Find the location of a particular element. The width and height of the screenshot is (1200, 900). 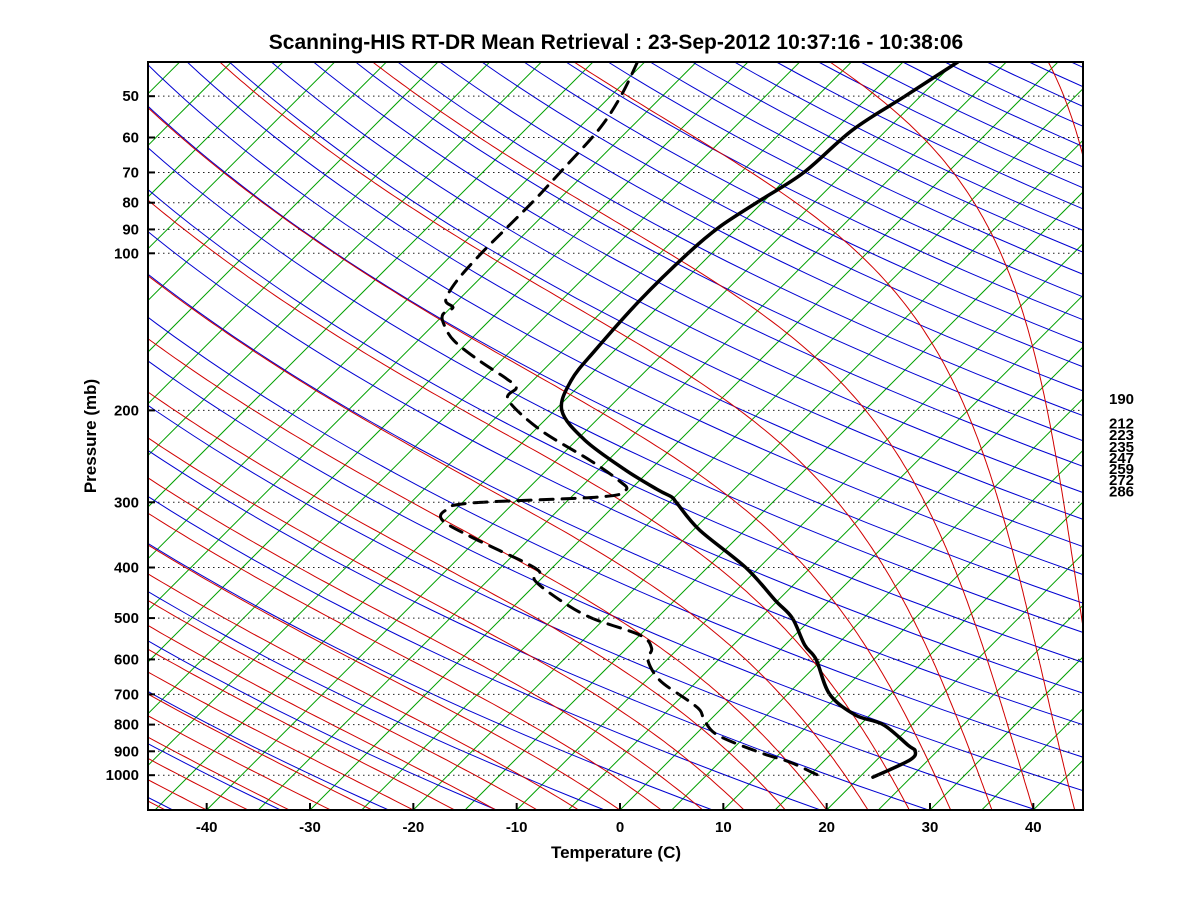

y-tick-label: 1000 is located at coordinates (122, 775).